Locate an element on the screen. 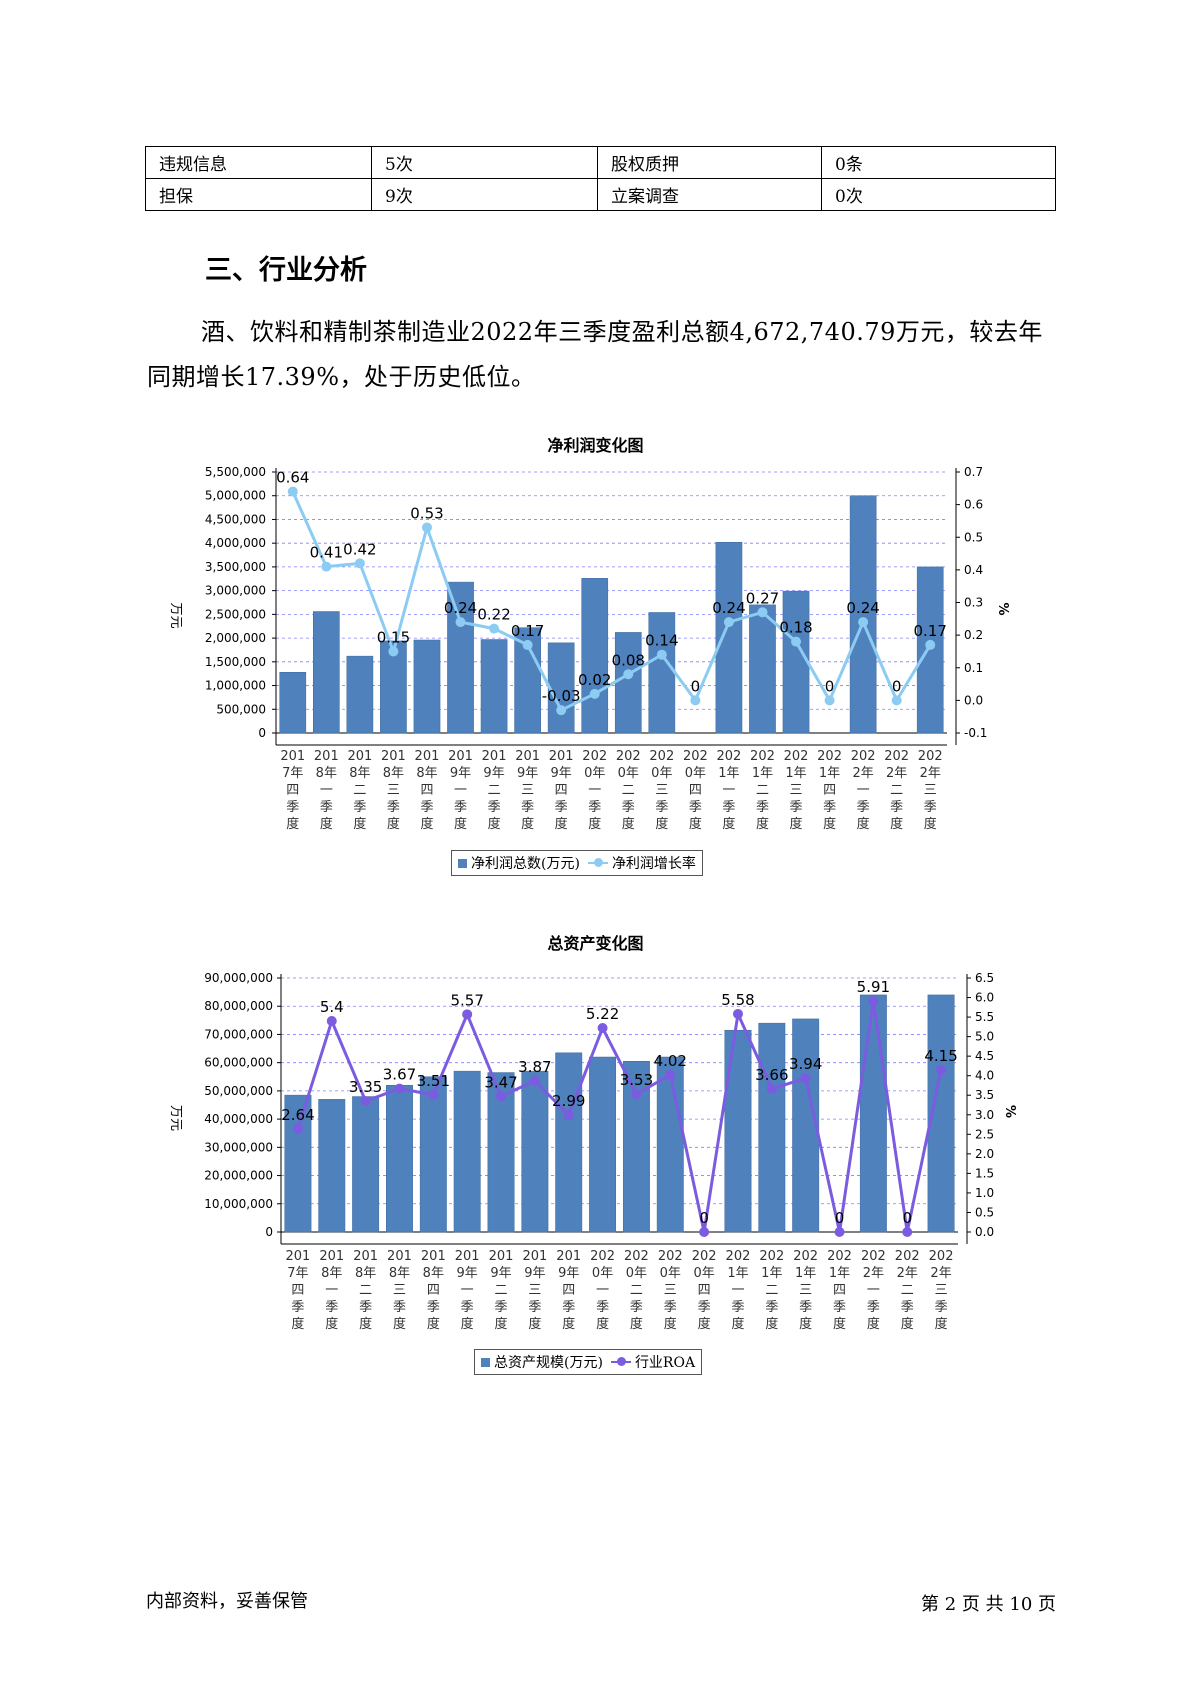 The height and width of the screenshot is (1684, 1191). y-tick-label: 500,000 is located at coordinates (241, 709).